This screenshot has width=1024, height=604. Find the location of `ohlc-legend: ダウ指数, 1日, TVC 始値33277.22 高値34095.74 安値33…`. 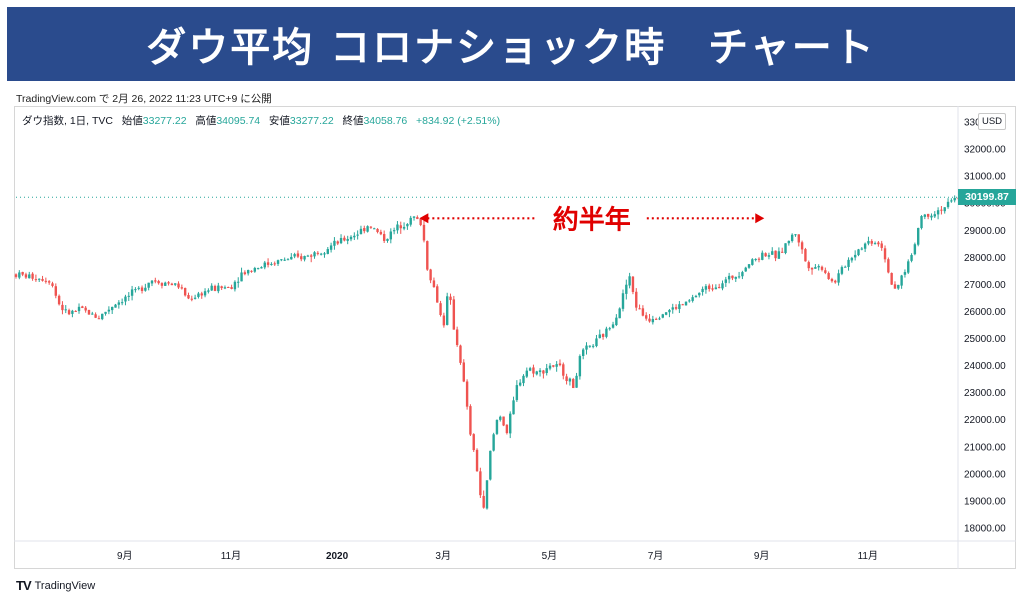

ohlc-legend: ダウ指数, 1日, TVC 始値33277.22 高値34095.74 安値33… is located at coordinates (261, 120).